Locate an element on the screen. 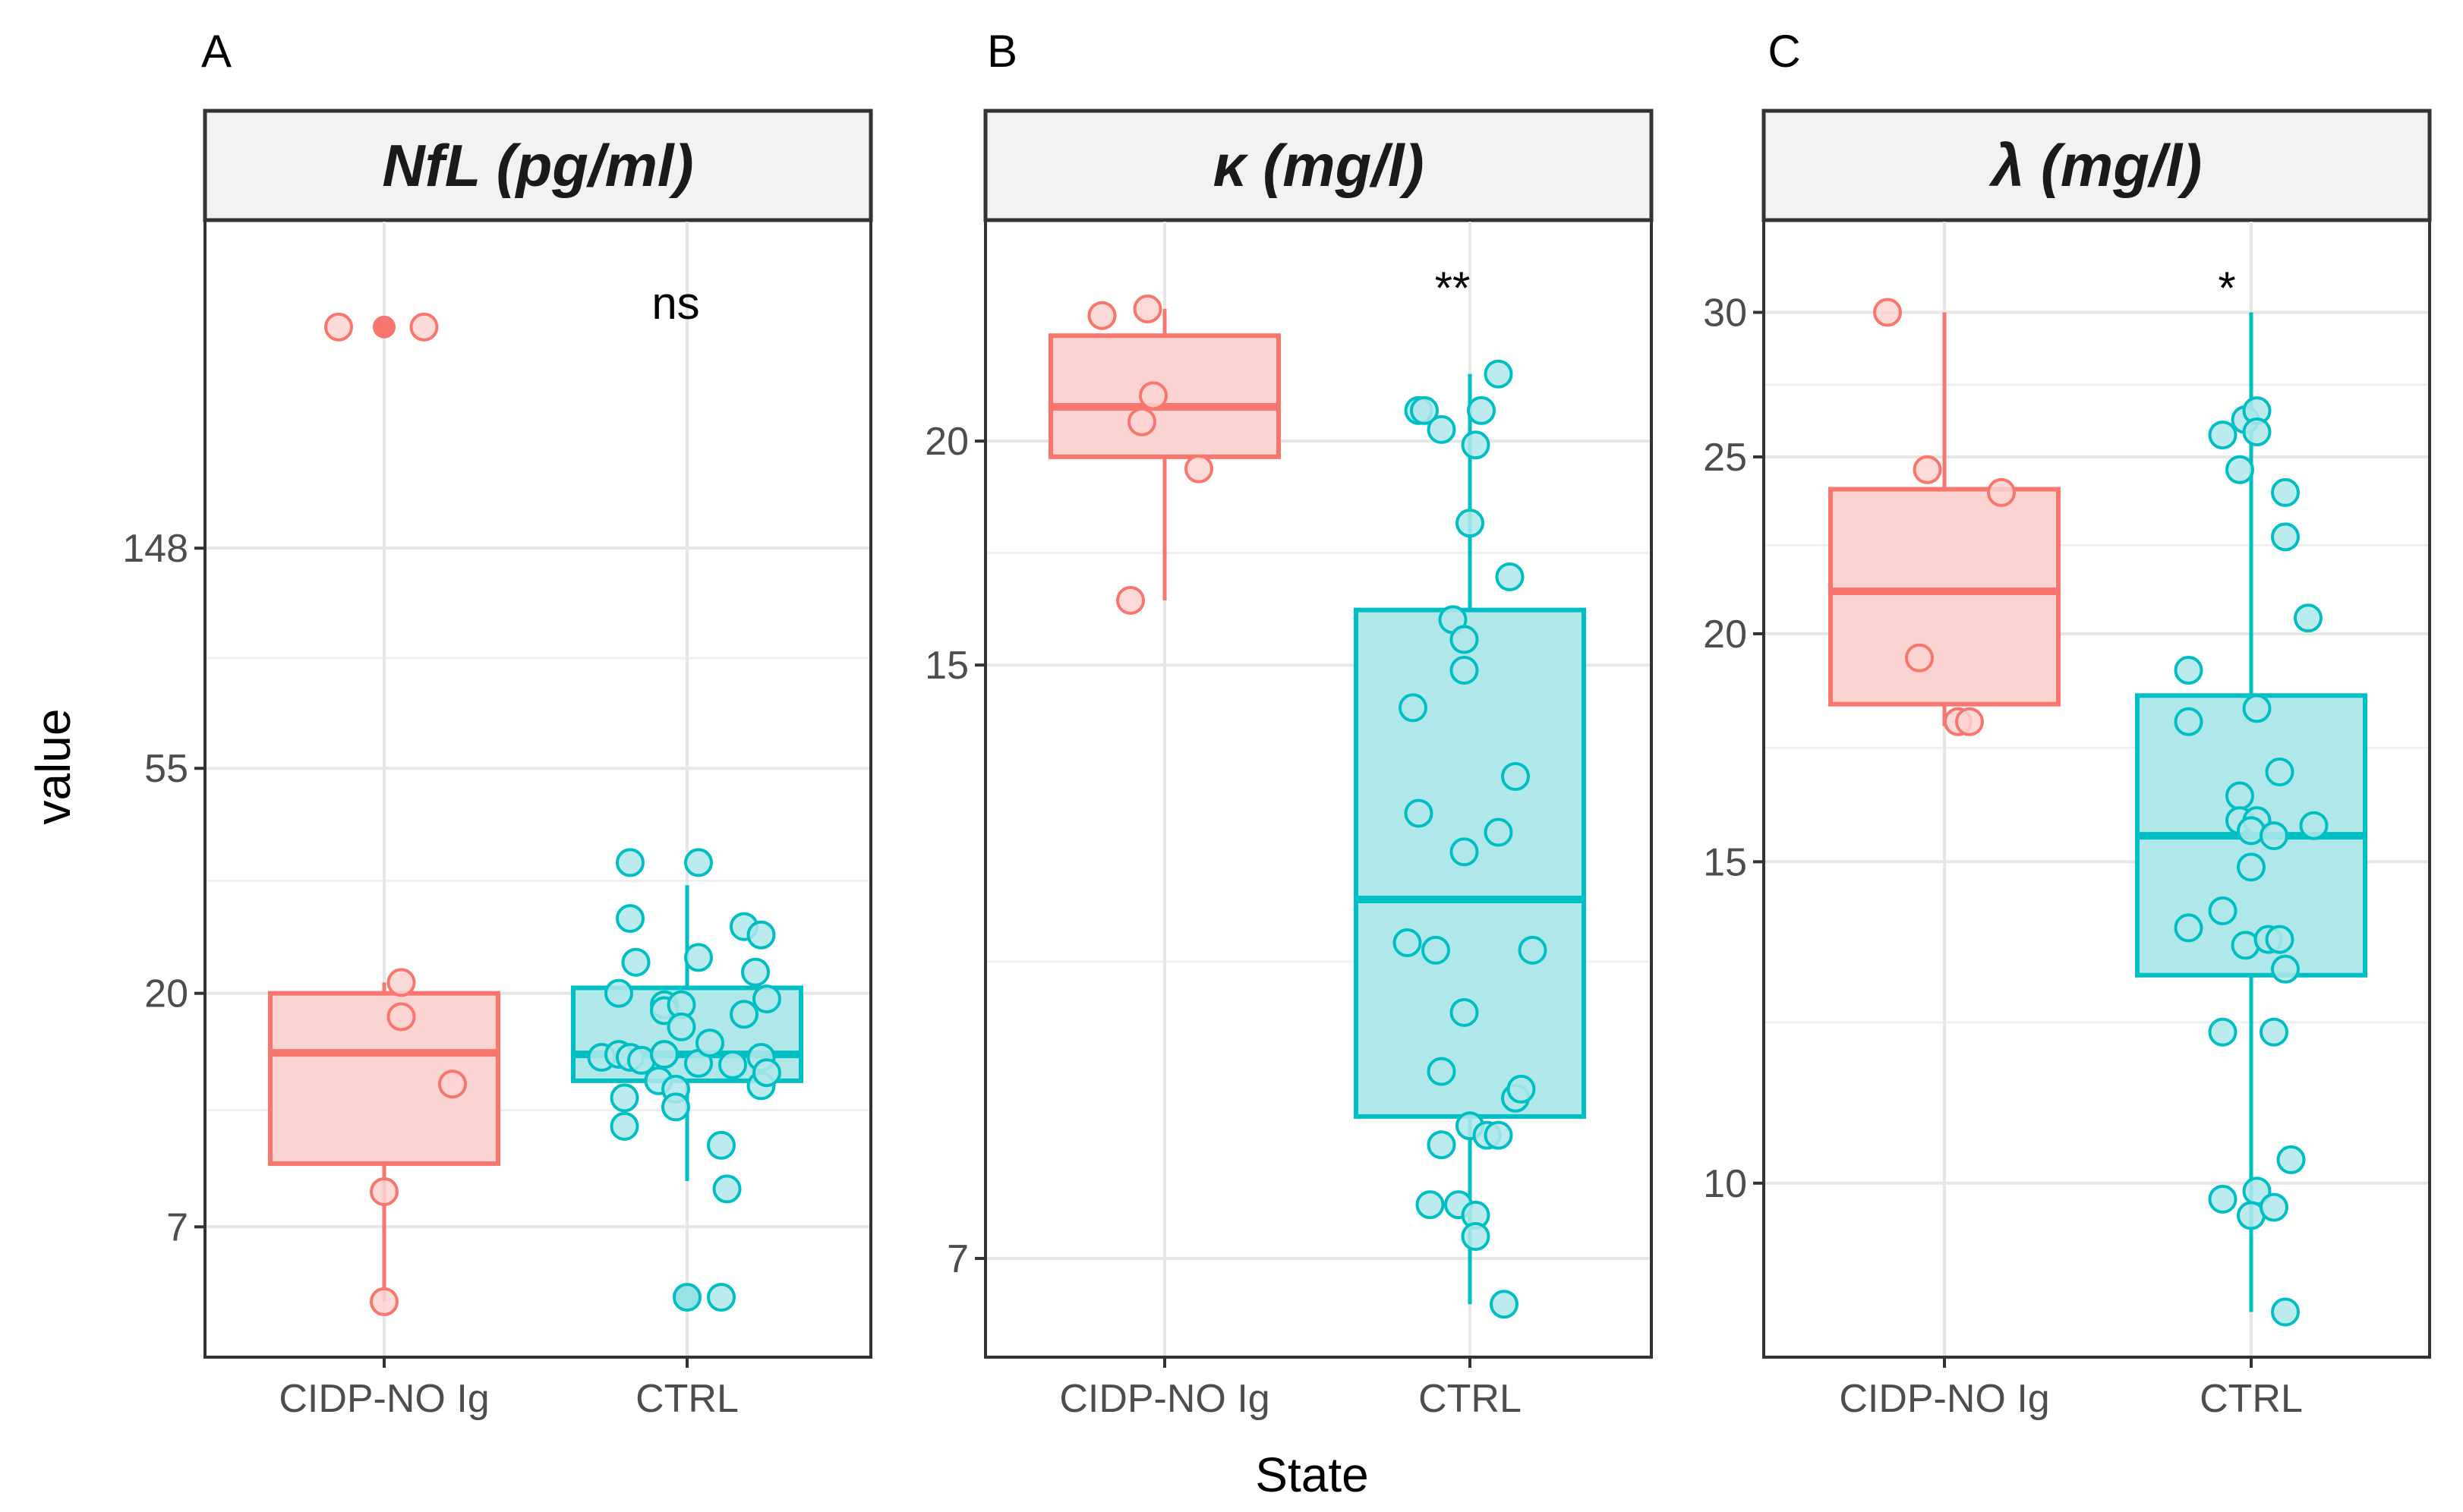 The image size is (2463, 1512). y-tick-label: 148 is located at coordinates (155, 549).